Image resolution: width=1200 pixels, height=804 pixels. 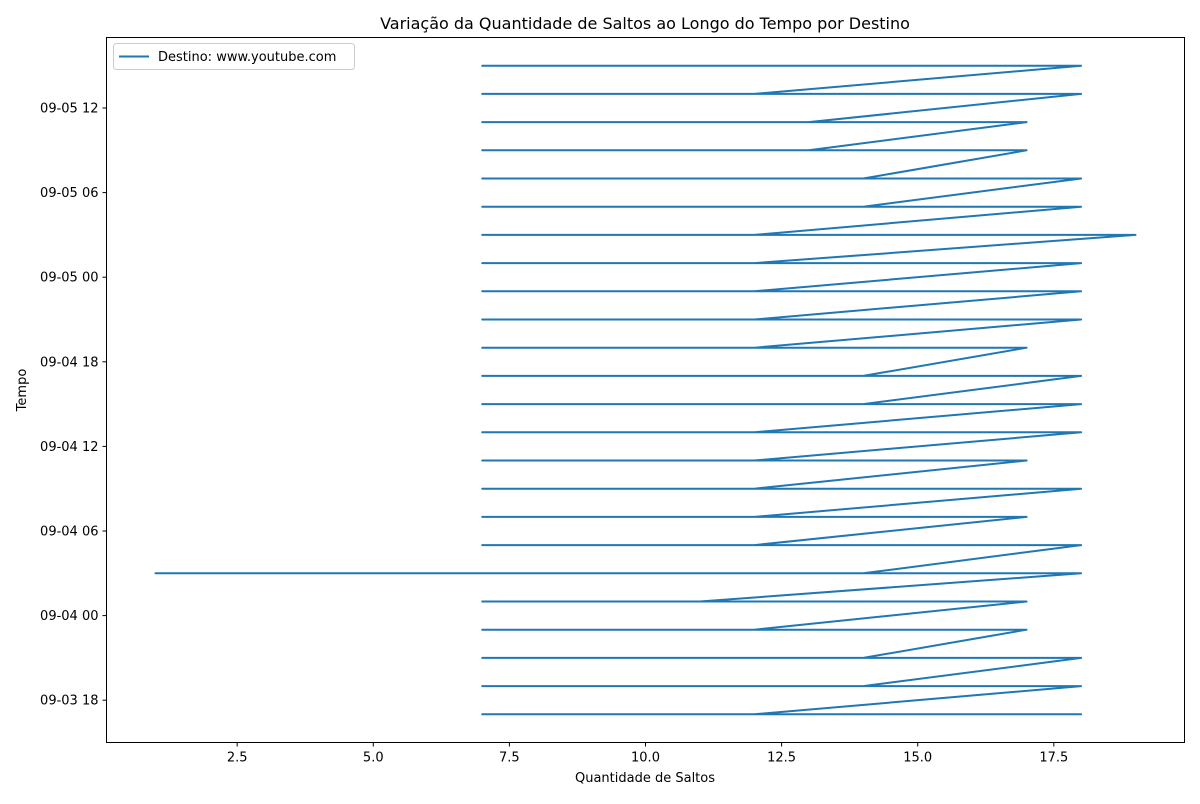 What do you see at coordinates (69, 701) in the screenshot?
I see `y-tick-label: 09-03 18` at bounding box center [69, 701].